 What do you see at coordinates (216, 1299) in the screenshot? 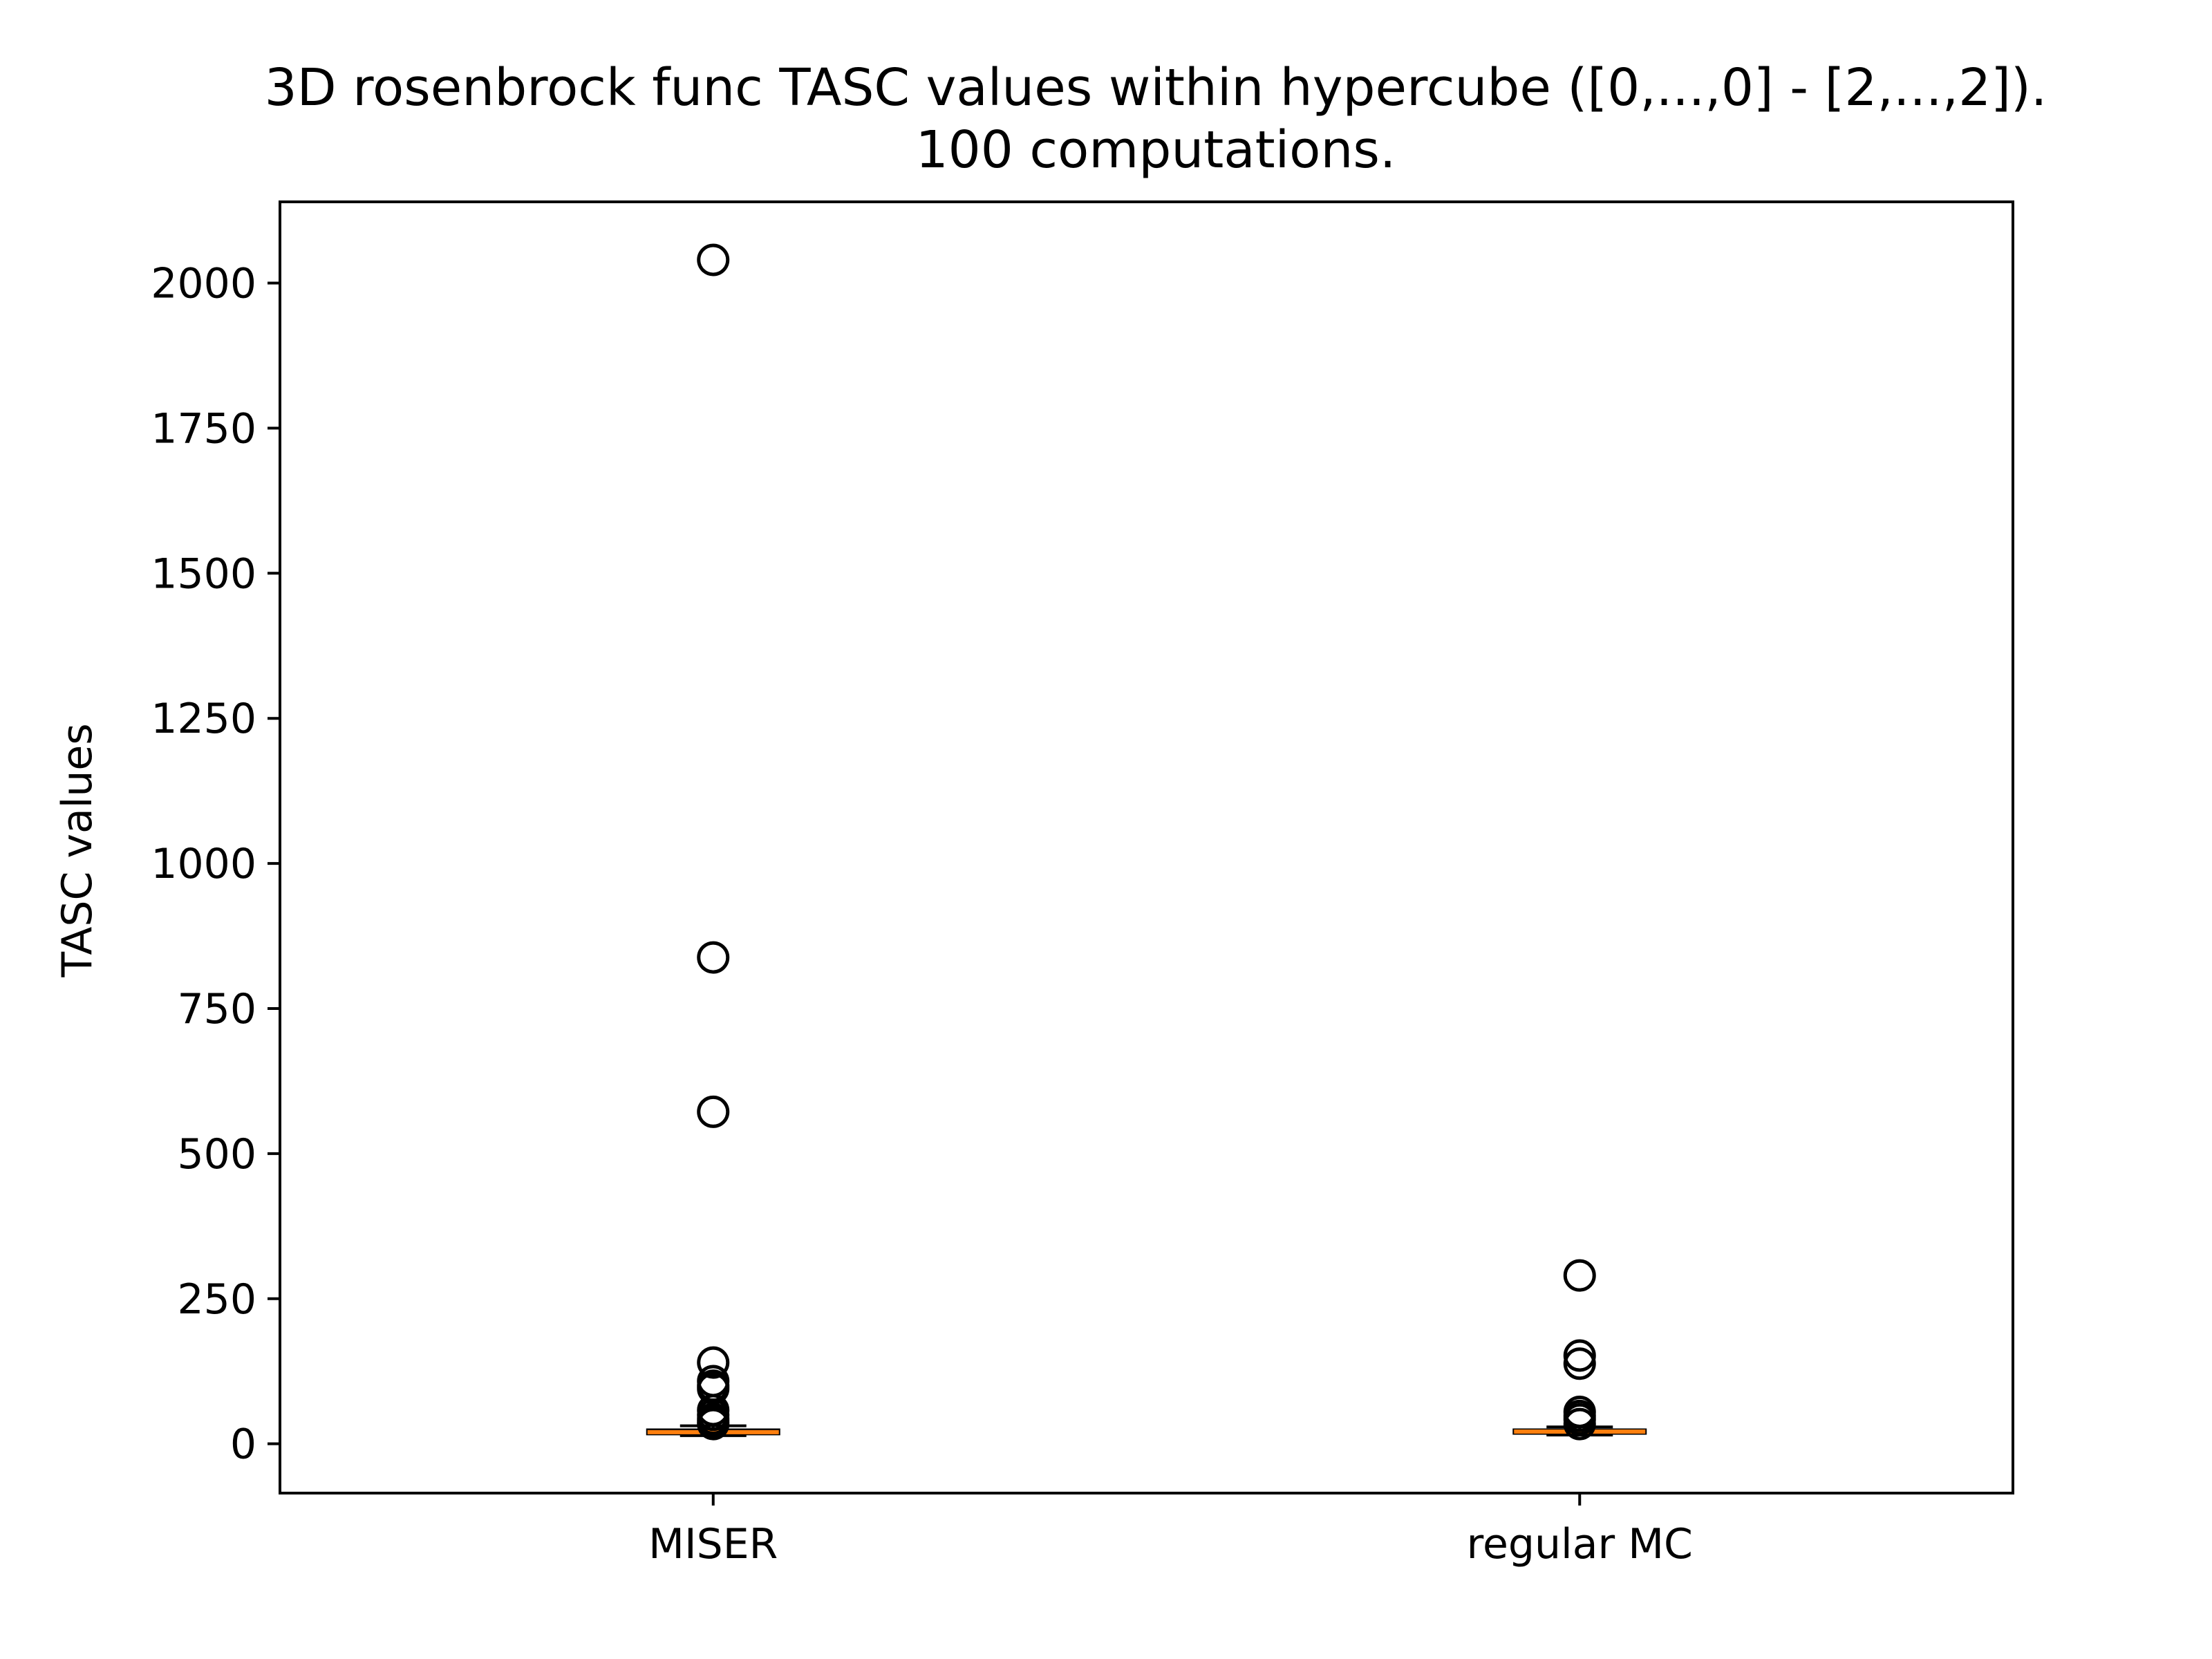
I see `y-tick-label-1: 250` at bounding box center [216, 1299].